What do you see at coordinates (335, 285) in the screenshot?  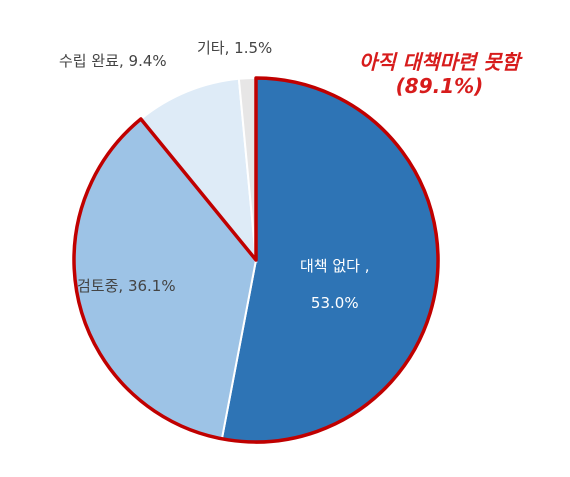 I see `slice-label-no-plan: 대책 없다 , 53.0%` at bounding box center [335, 285].